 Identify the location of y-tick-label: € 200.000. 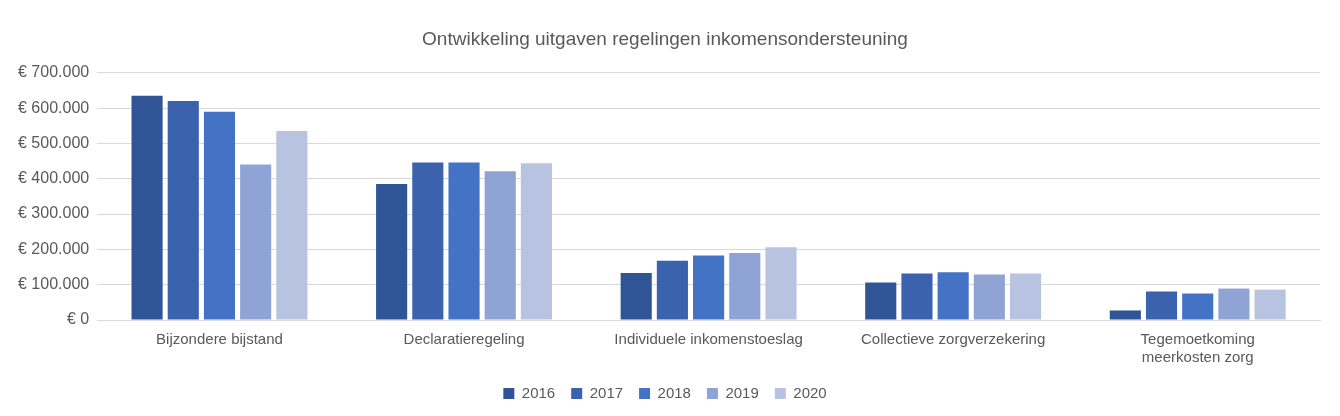
(53, 248).